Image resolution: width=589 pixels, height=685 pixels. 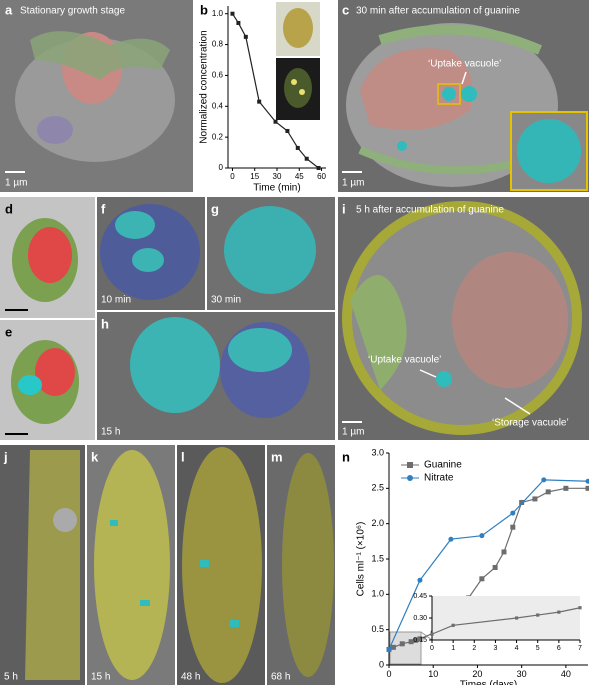 I want to click on y-axis-label: Normalized concentration, so click(x=204, y=86).